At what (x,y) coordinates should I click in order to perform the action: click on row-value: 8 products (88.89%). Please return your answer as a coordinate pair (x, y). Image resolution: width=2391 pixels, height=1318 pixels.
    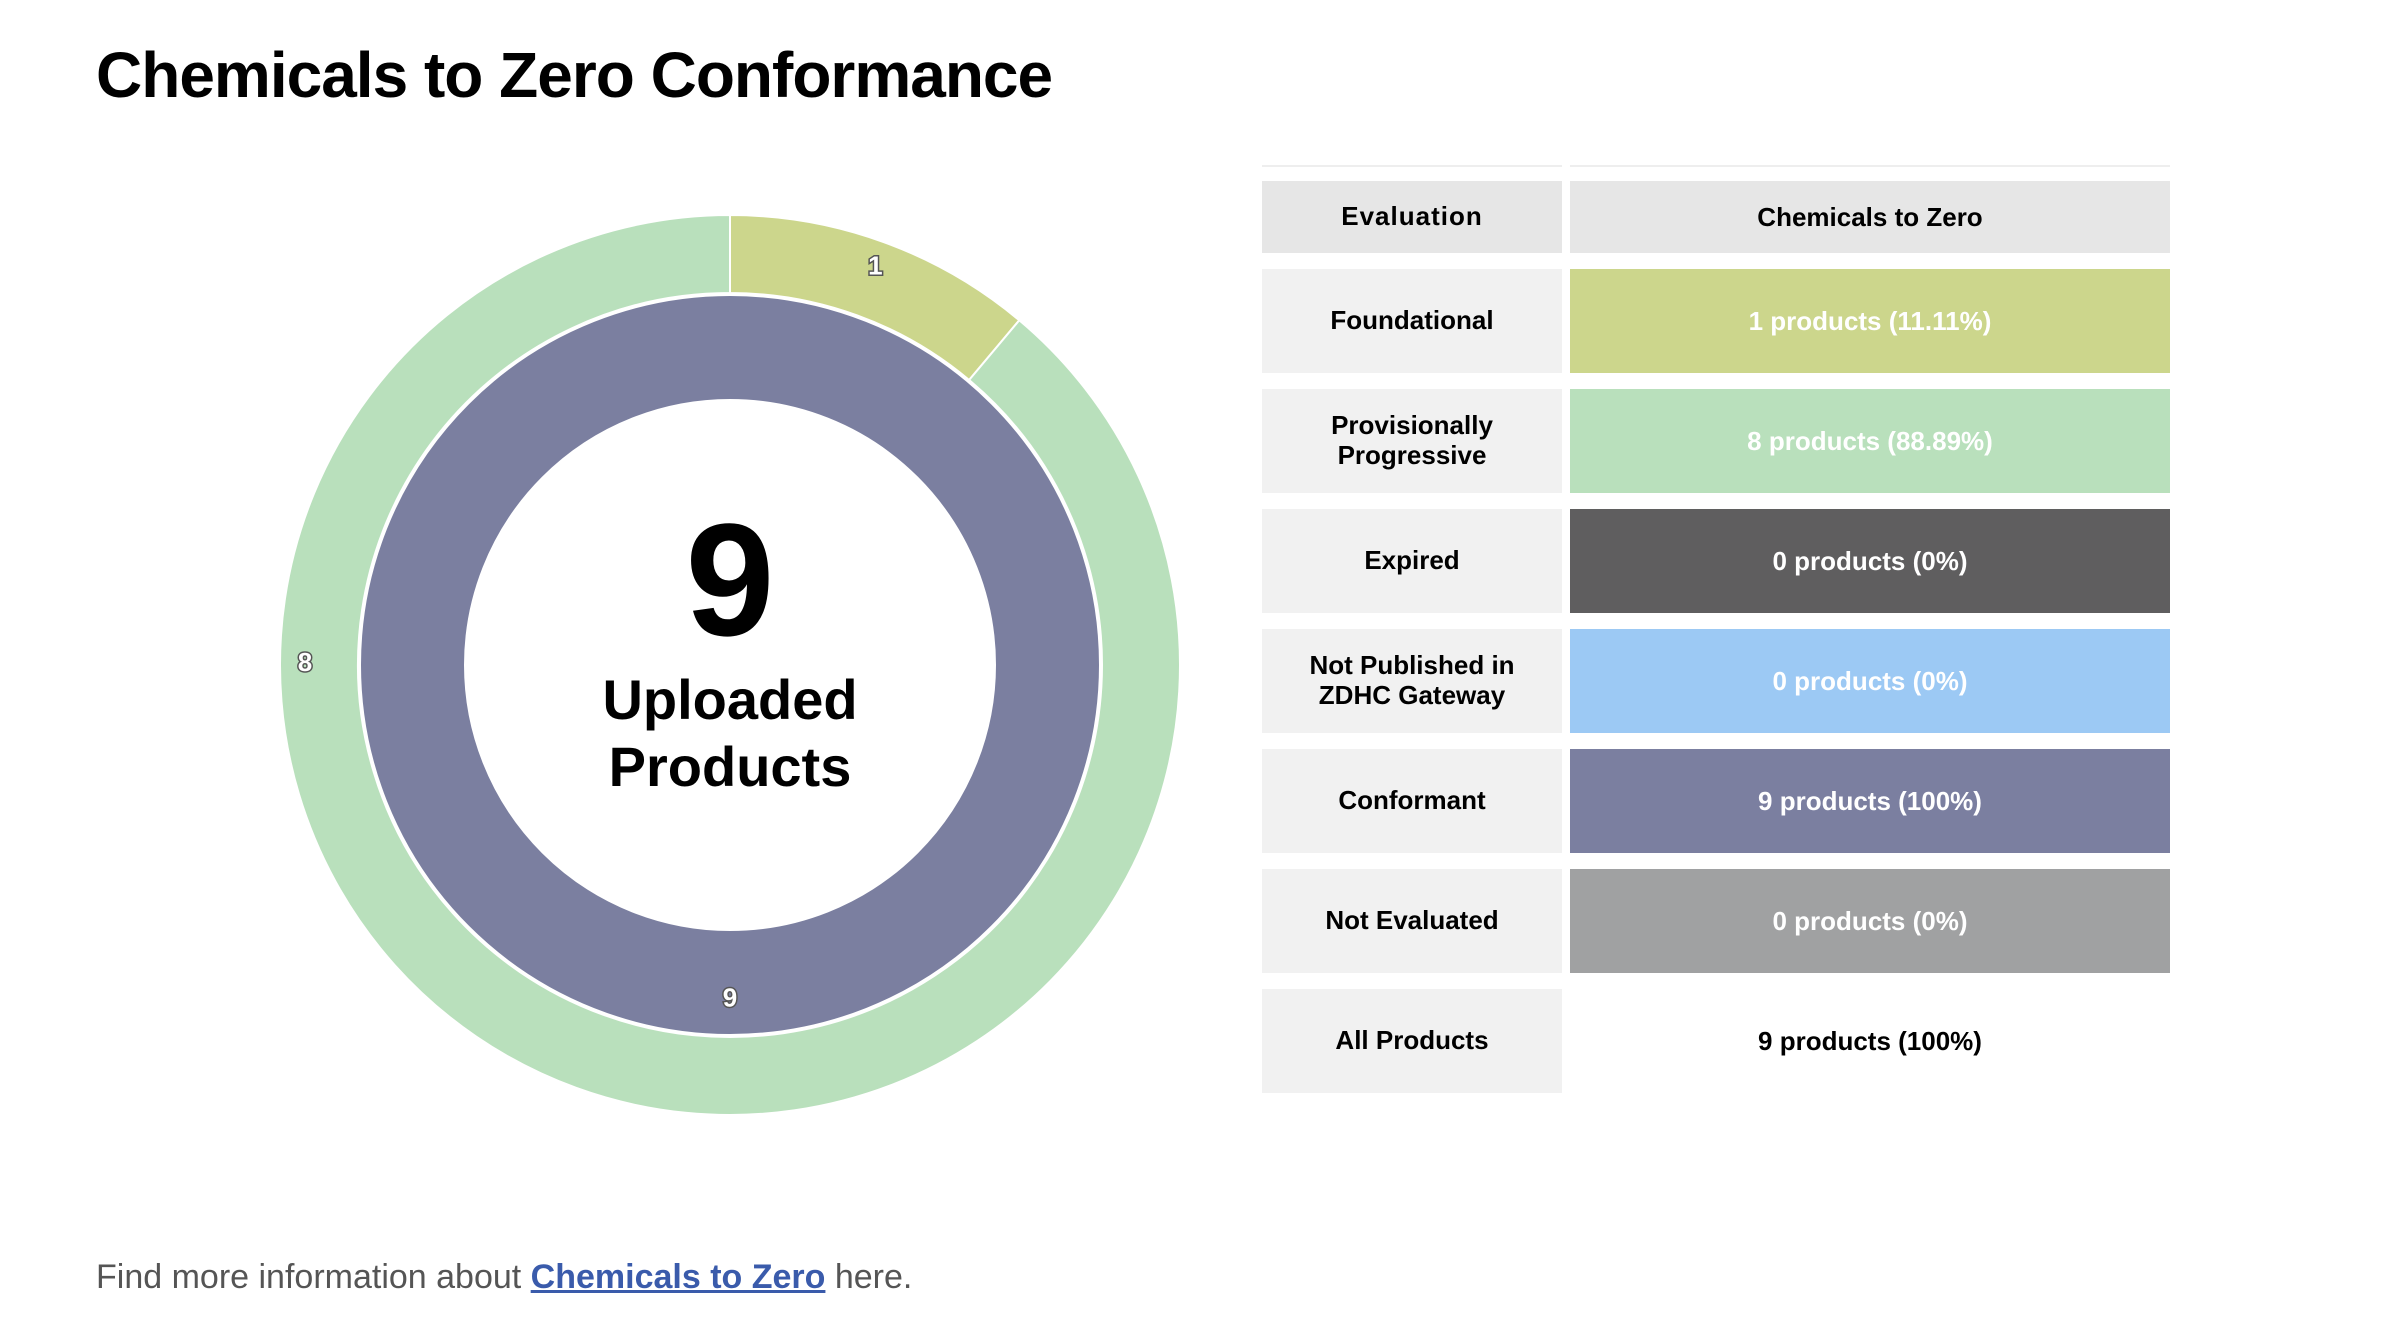
    Looking at the image, I should click on (1870, 441).